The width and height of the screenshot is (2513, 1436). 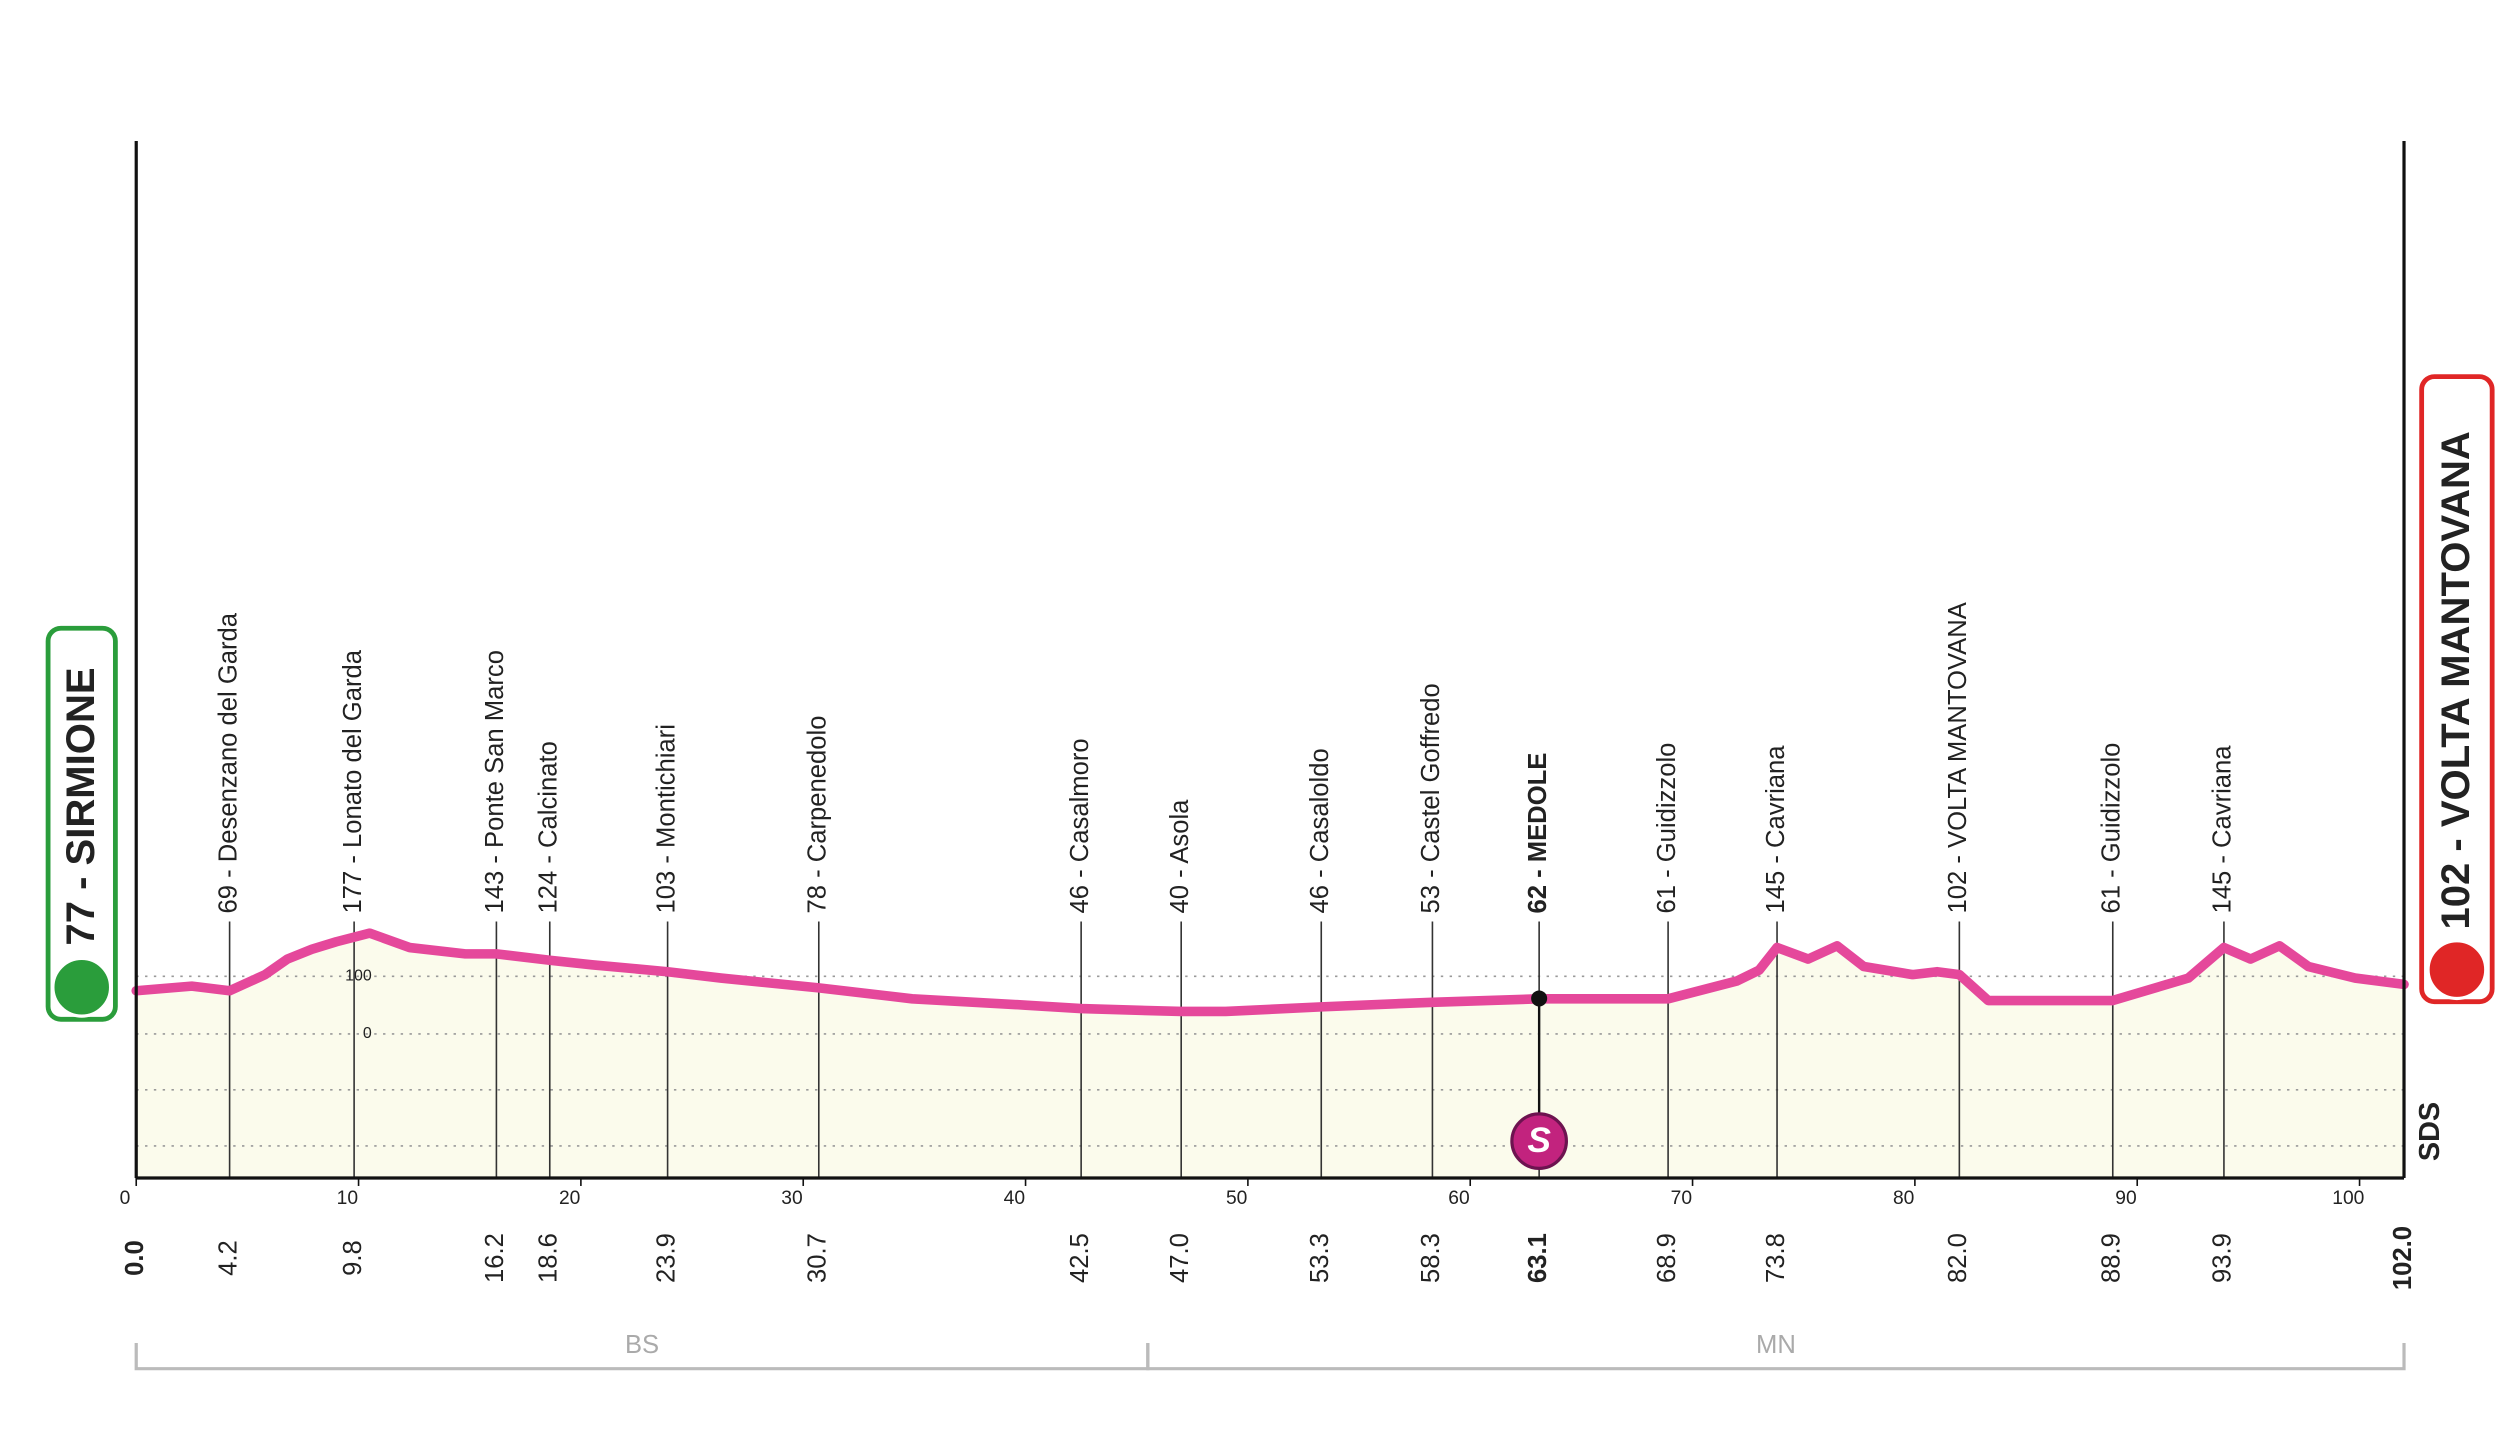 I want to click on waypoint-label: 69 - Desenzano del Garda, so click(x=228, y=762).